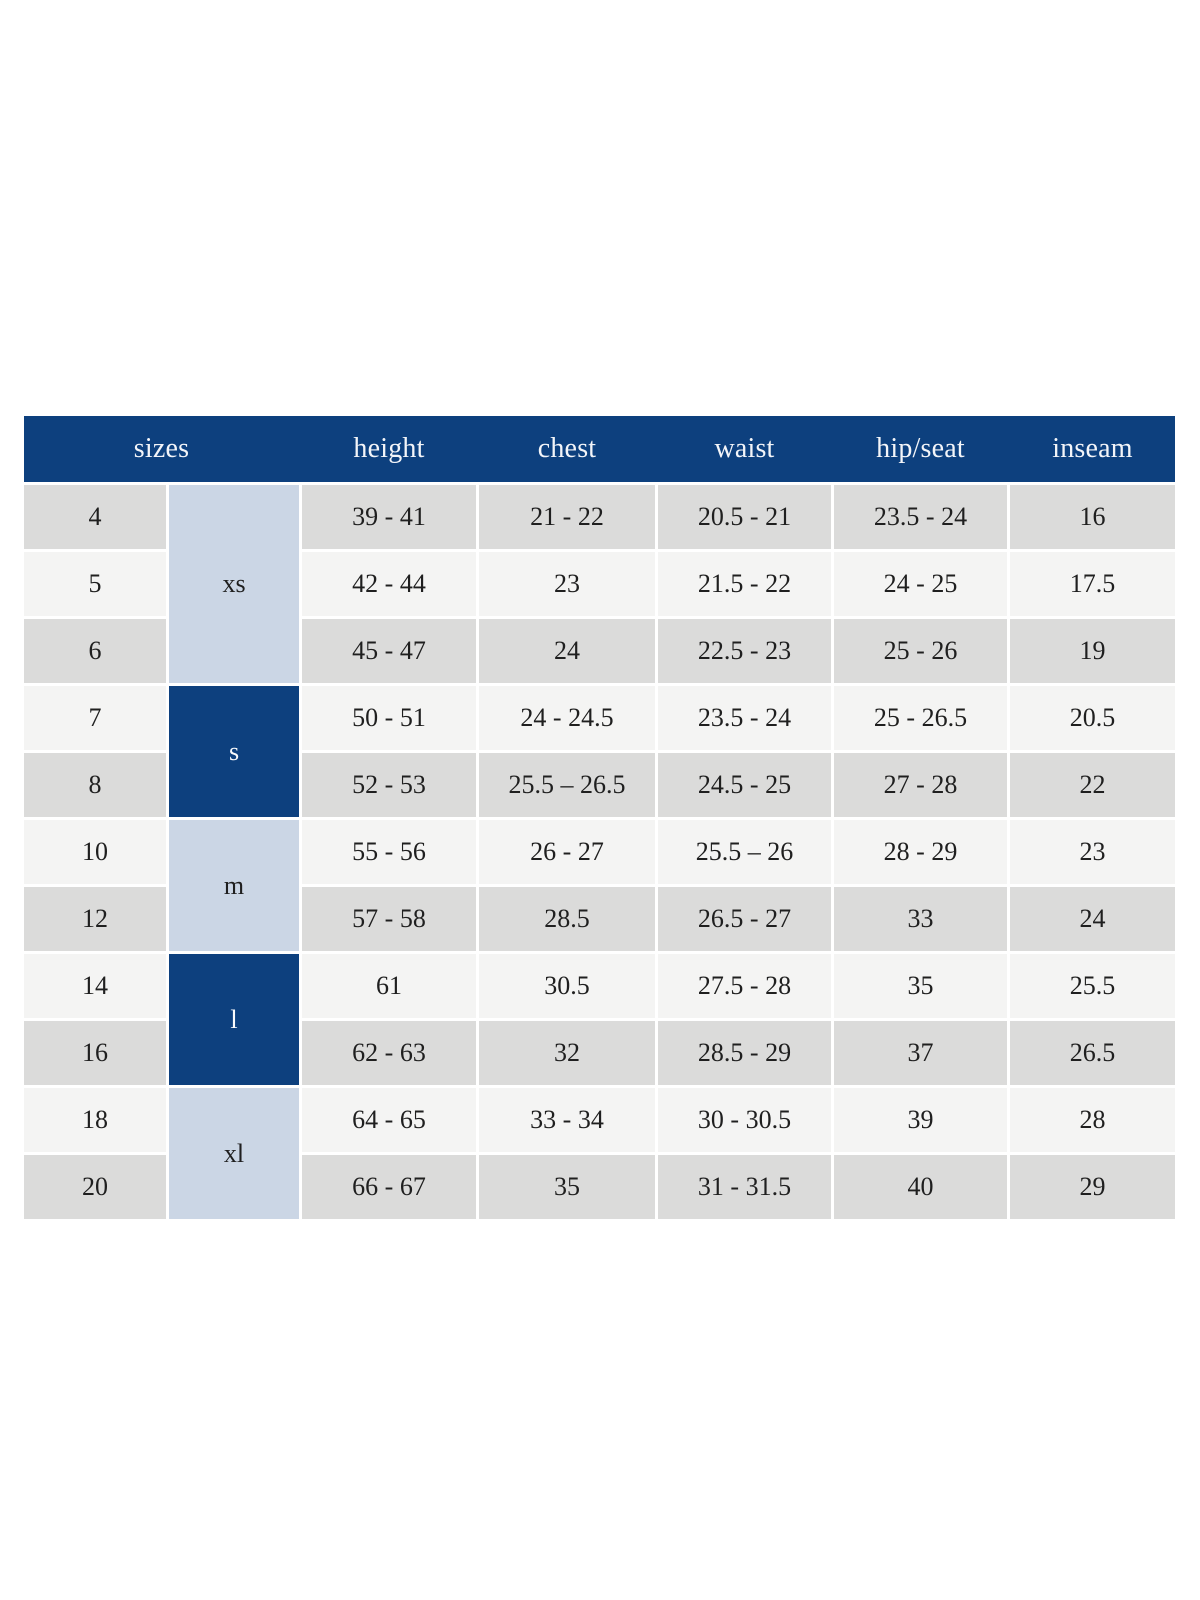 The image size is (1200, 1600). Describe the element at coordinates (95, 1053) in the screenshot. I see `size-cell: 16` at that location.